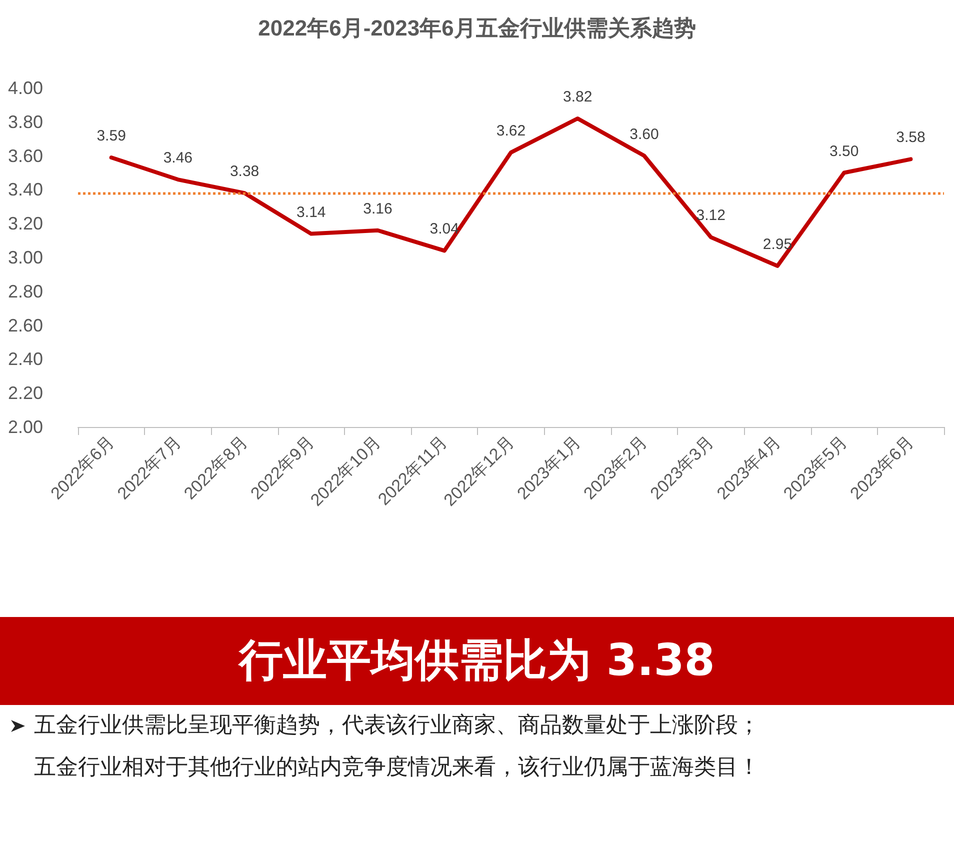 The width and height of the screenshot is (954, 842). I want to click on data-label: 3.38, so click(245, 171).